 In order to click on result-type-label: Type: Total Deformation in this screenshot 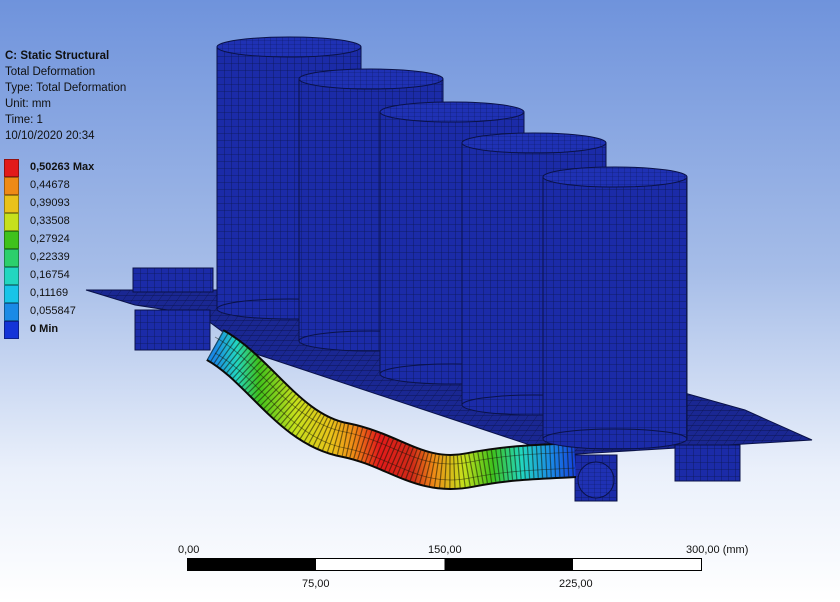, I will do `click(66, 88)`.